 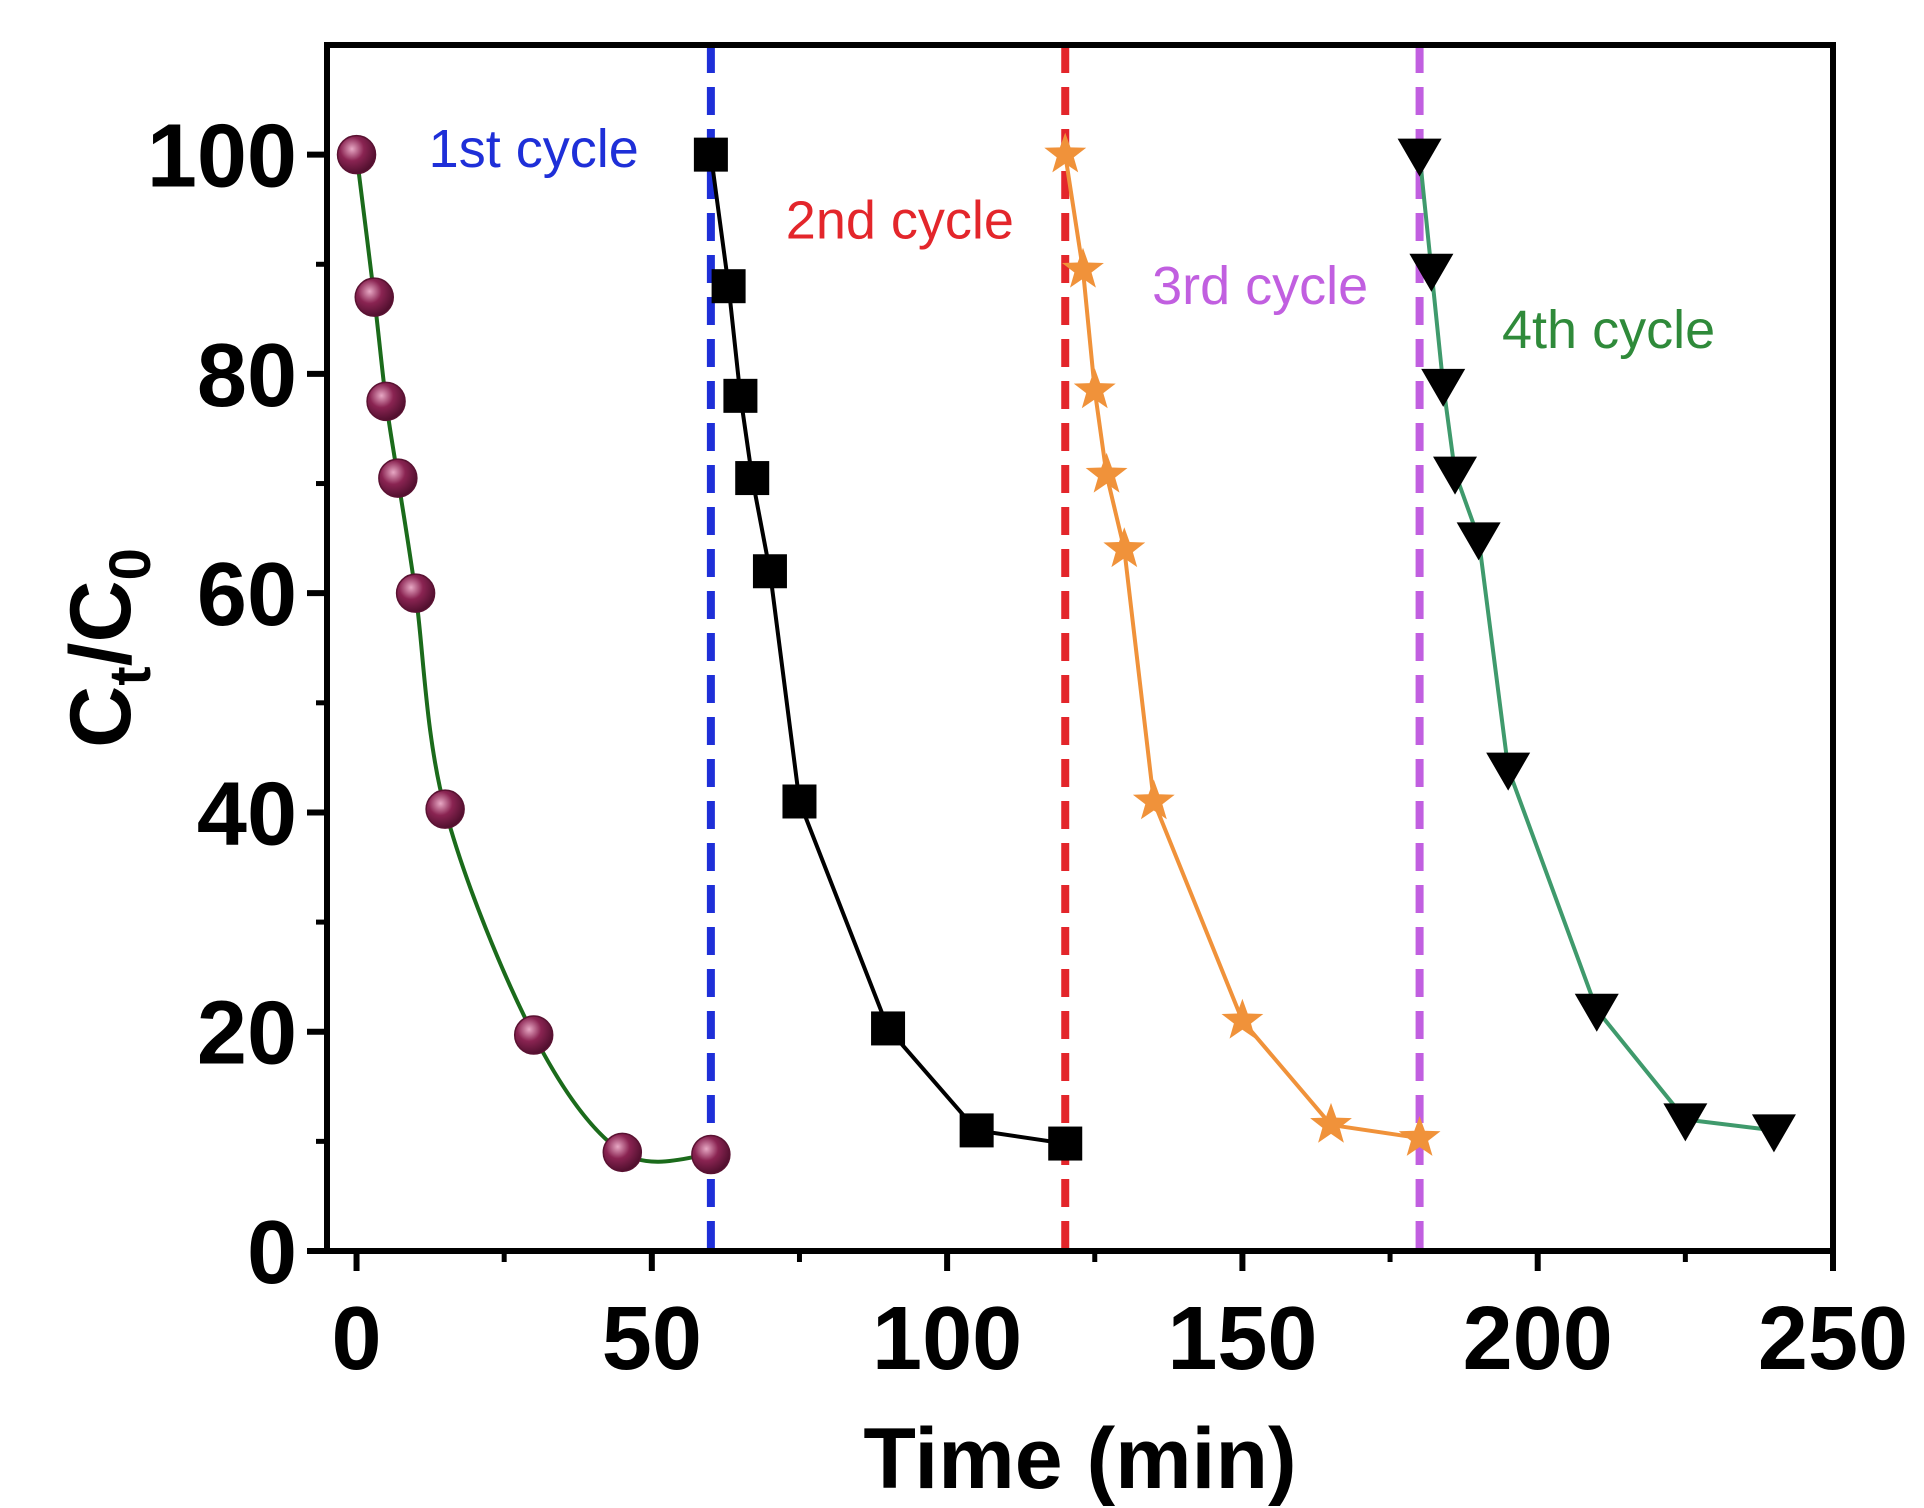 I want to click on y-tick-label: 100, so click(x=222, y=157).